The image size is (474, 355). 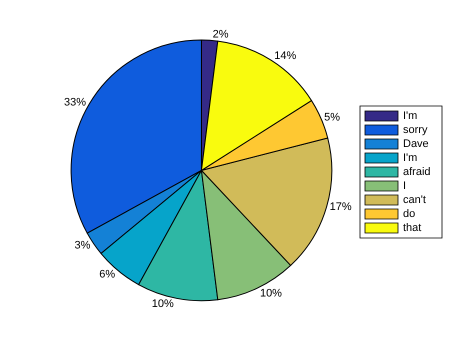 I want to click on data-label: 5%, so click(x=332, y=118).